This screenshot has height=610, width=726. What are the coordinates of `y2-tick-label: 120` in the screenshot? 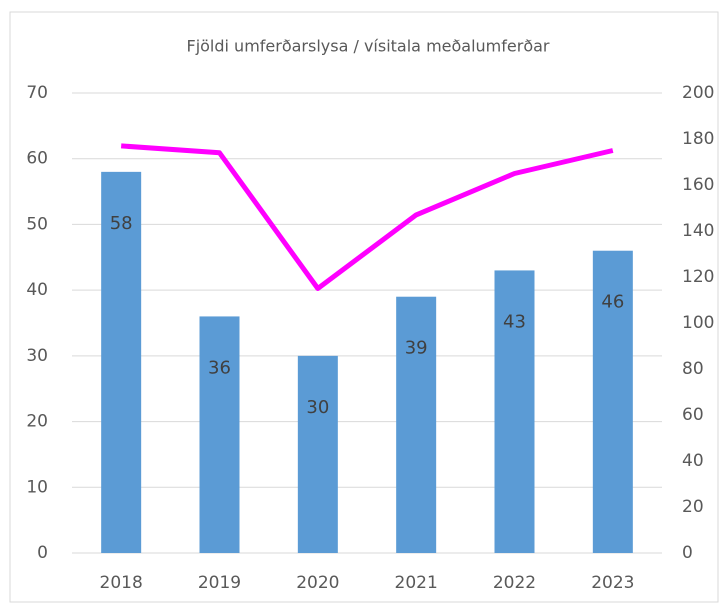 It's located at (698, 277).